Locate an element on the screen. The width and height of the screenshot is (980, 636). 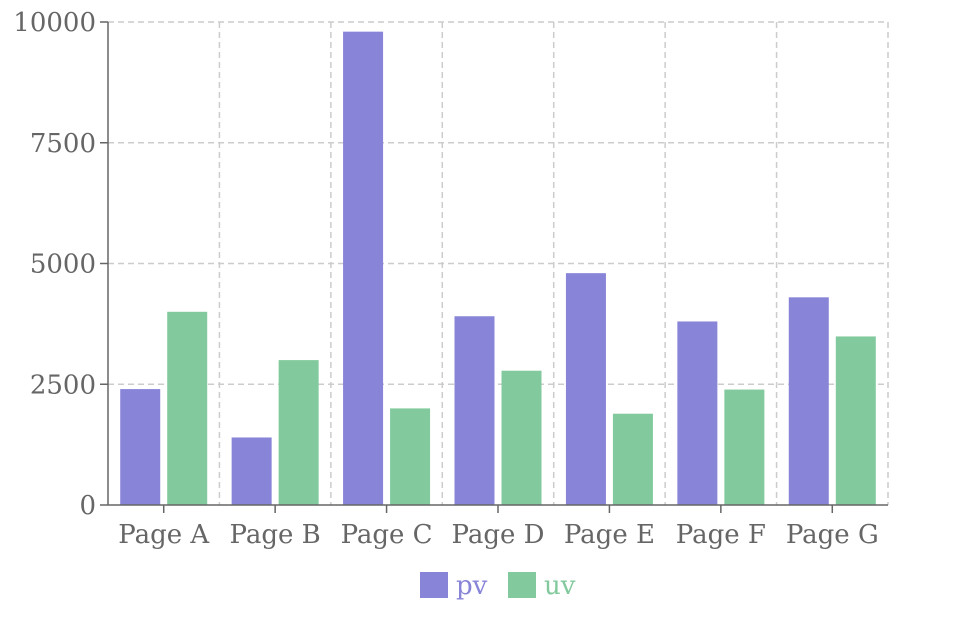
legend-item-uv: uv is located at coordinates (542, 586).